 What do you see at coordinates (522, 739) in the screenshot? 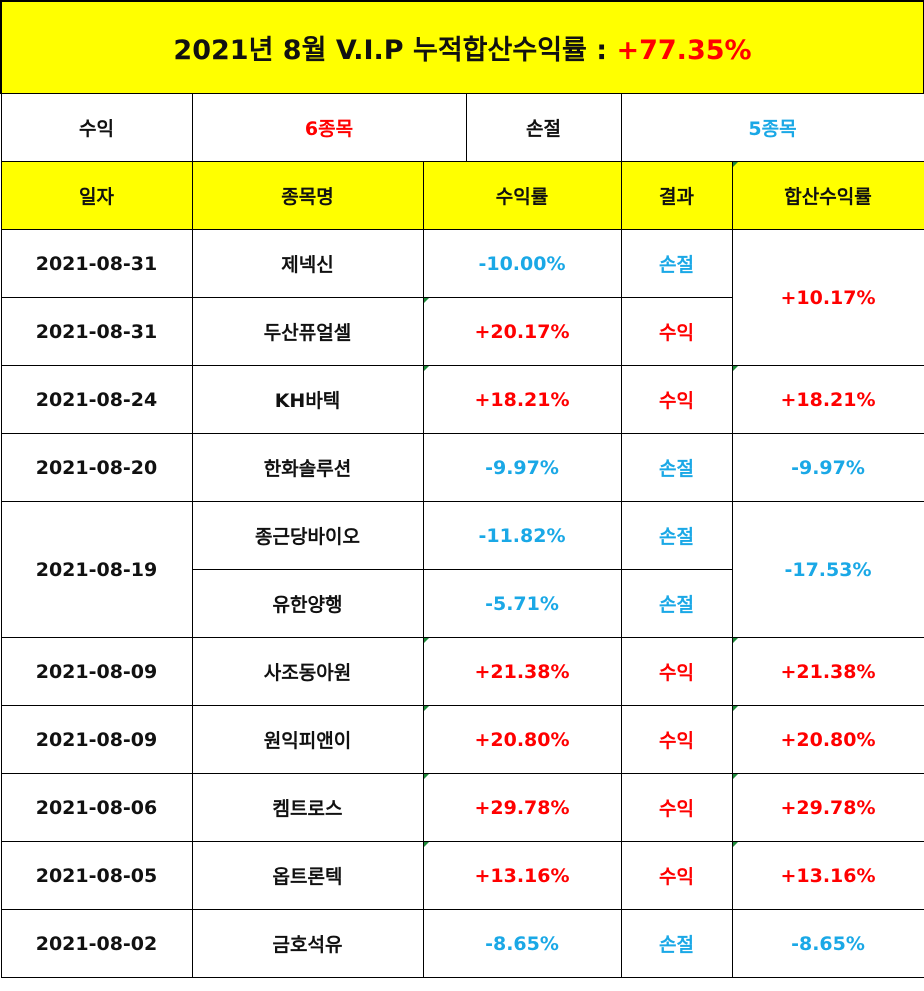
I see `return-cell: +20.80%` at bounding box center [522, 739].